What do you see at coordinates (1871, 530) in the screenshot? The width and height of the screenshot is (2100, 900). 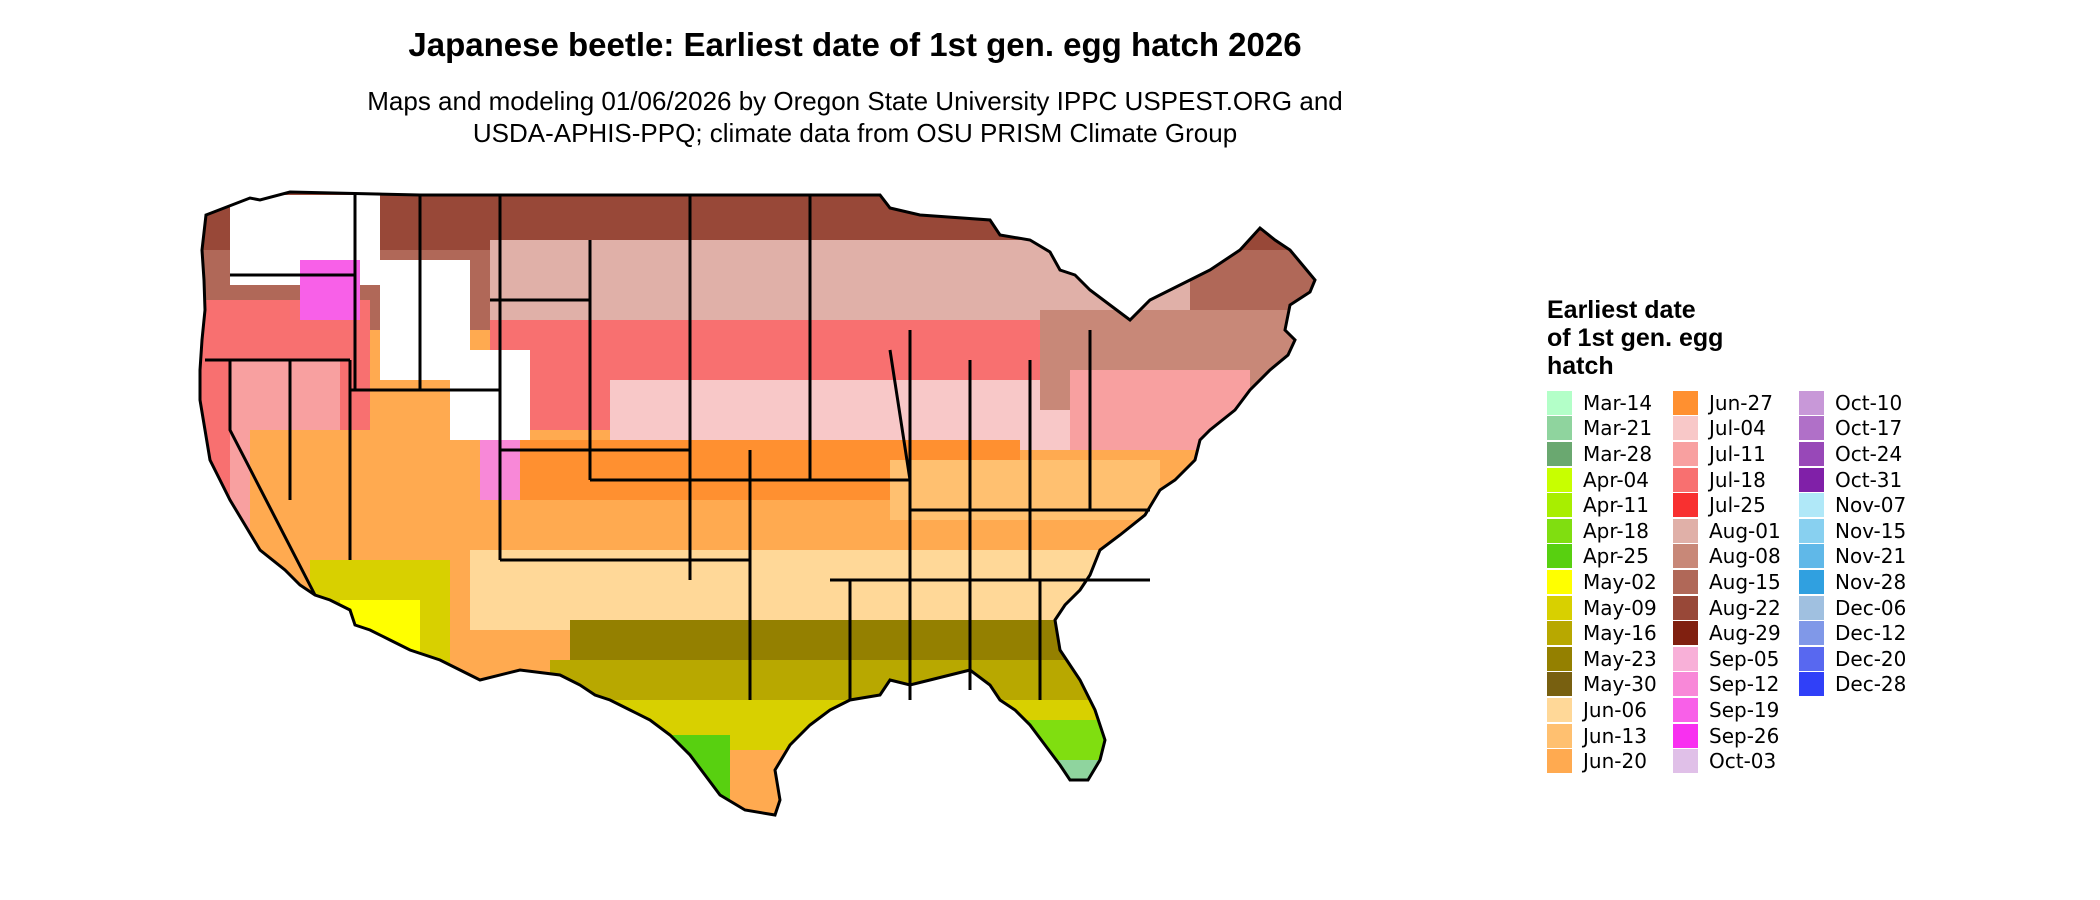 I see `legend-label: Nov-15` at bounding box center [1871, 530].